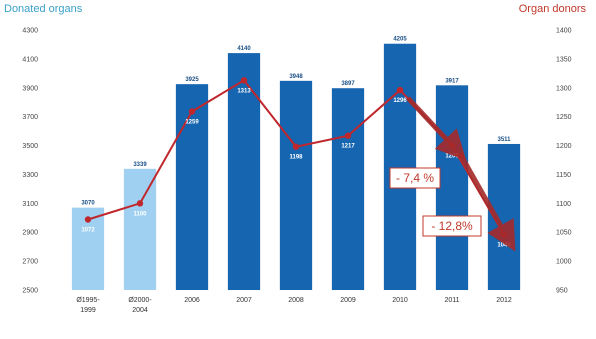  Describe the element at coordinates (30, 161) in the screenshot. I see `left-axis: 4300 4100 3900 3700 3500 3300 3100 2900 2700 2500` at that location.